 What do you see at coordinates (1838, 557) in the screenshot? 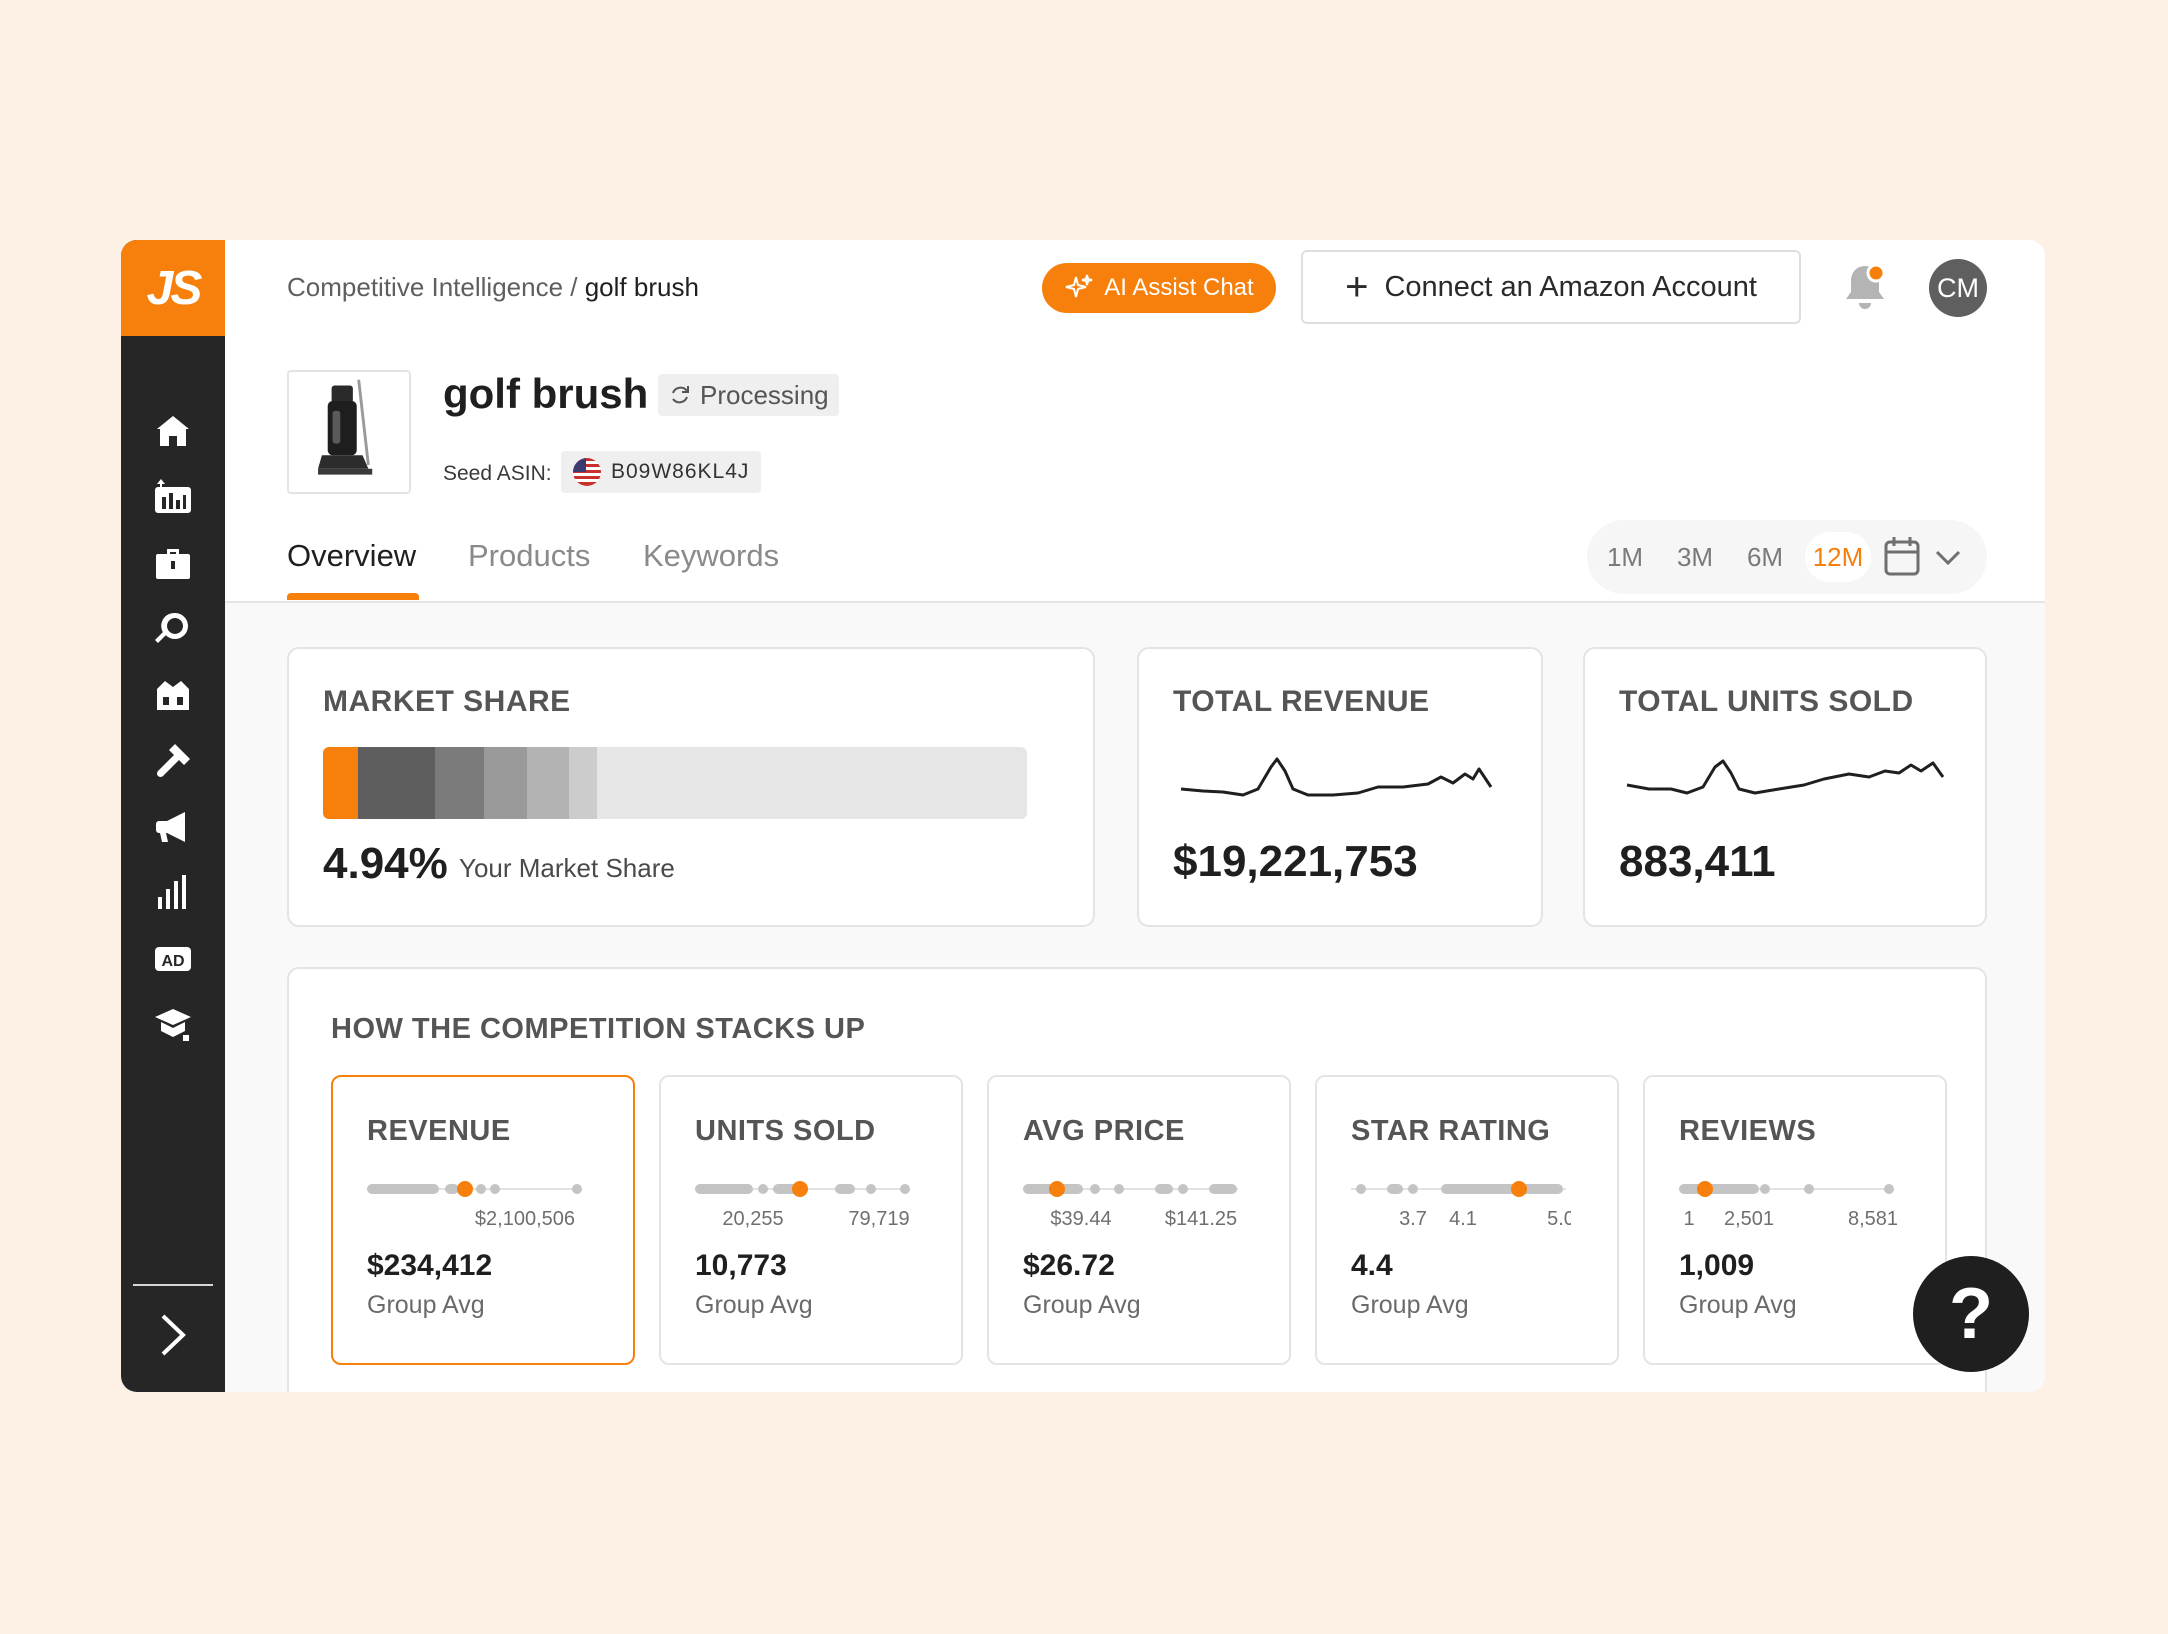
I see `period-12m: 12M` at bounding box center [1838, 557].